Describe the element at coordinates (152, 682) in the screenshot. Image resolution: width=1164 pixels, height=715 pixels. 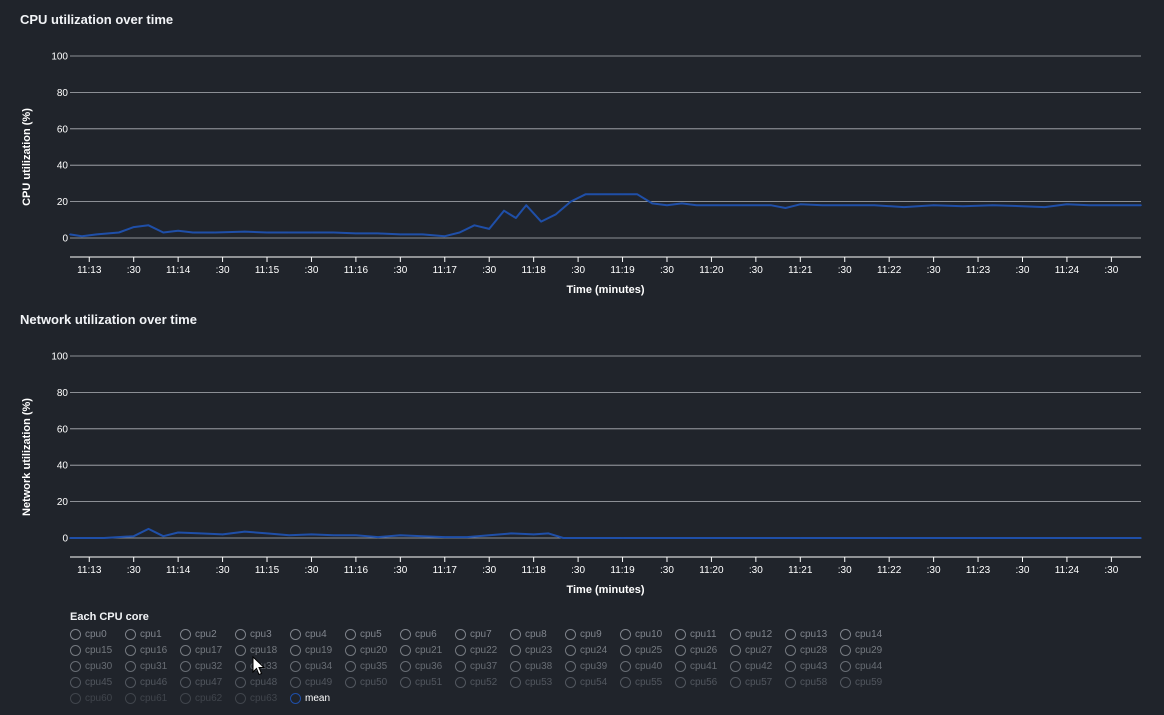
I see `legend-item-cpu46: cpu46` at that location.